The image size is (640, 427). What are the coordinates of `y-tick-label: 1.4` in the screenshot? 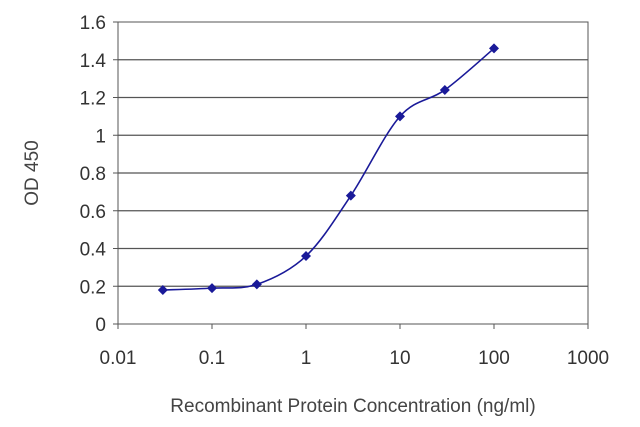 It's located at (93, 61).